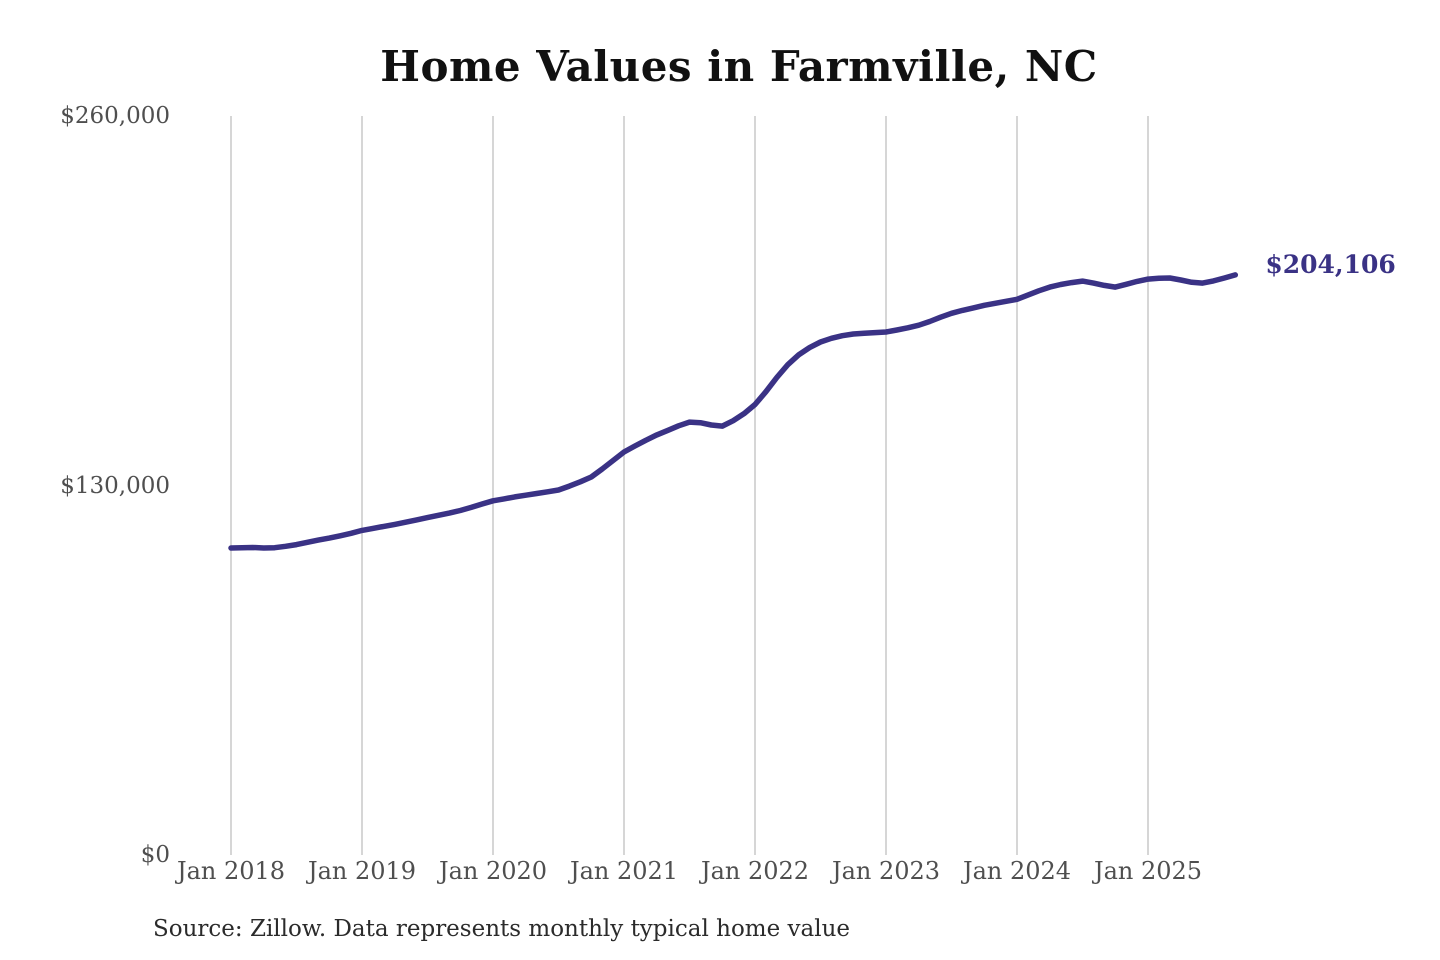  I want to click on chart-title: Home Values in Farmville, NC, so click(739, 66).